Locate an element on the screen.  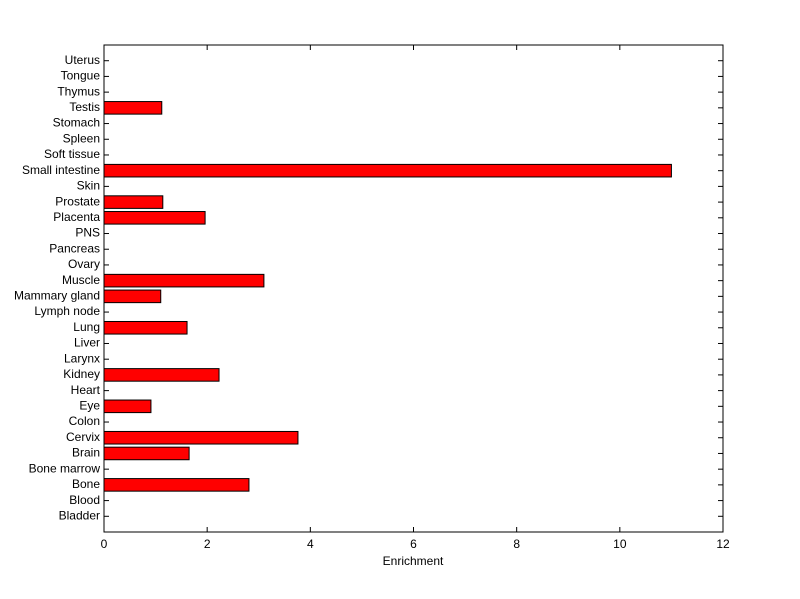
y-tick-label: Lung is located at coordinates (86, 327).